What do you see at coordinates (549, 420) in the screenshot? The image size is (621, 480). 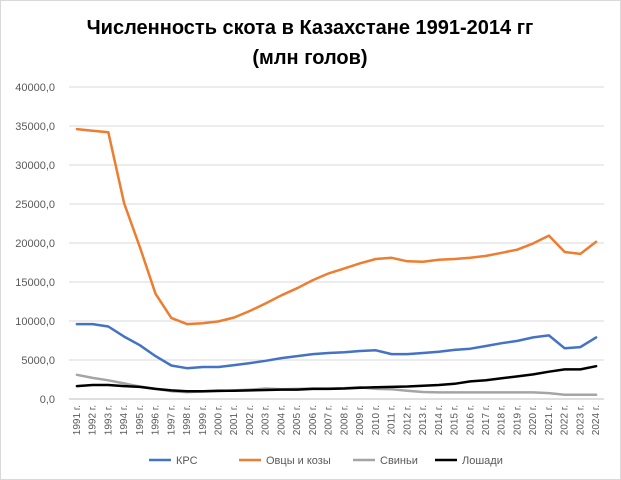 I see `x-tick-label: 2021 г.` at bounding box center [549, 420].